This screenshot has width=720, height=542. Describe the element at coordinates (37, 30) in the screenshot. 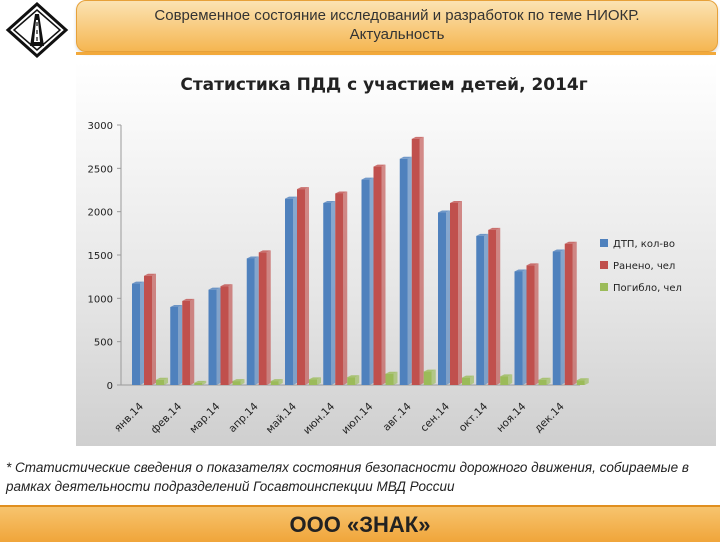

I see `road-sign-logo-icon` at that location.